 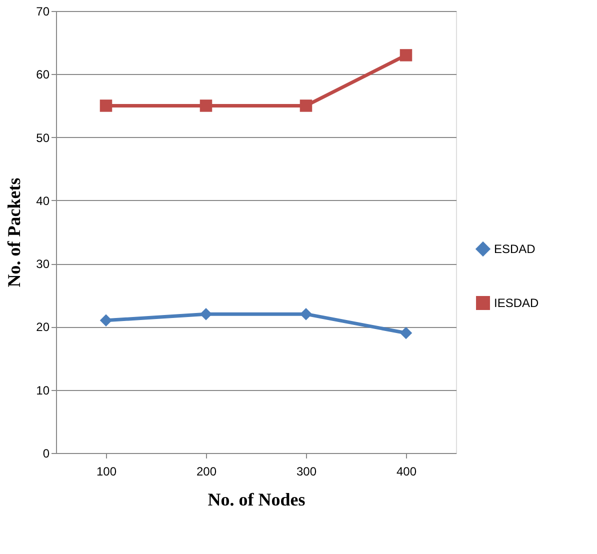 I want to click on y-axis-title: No. of Packets, so click(x=14, y=233).